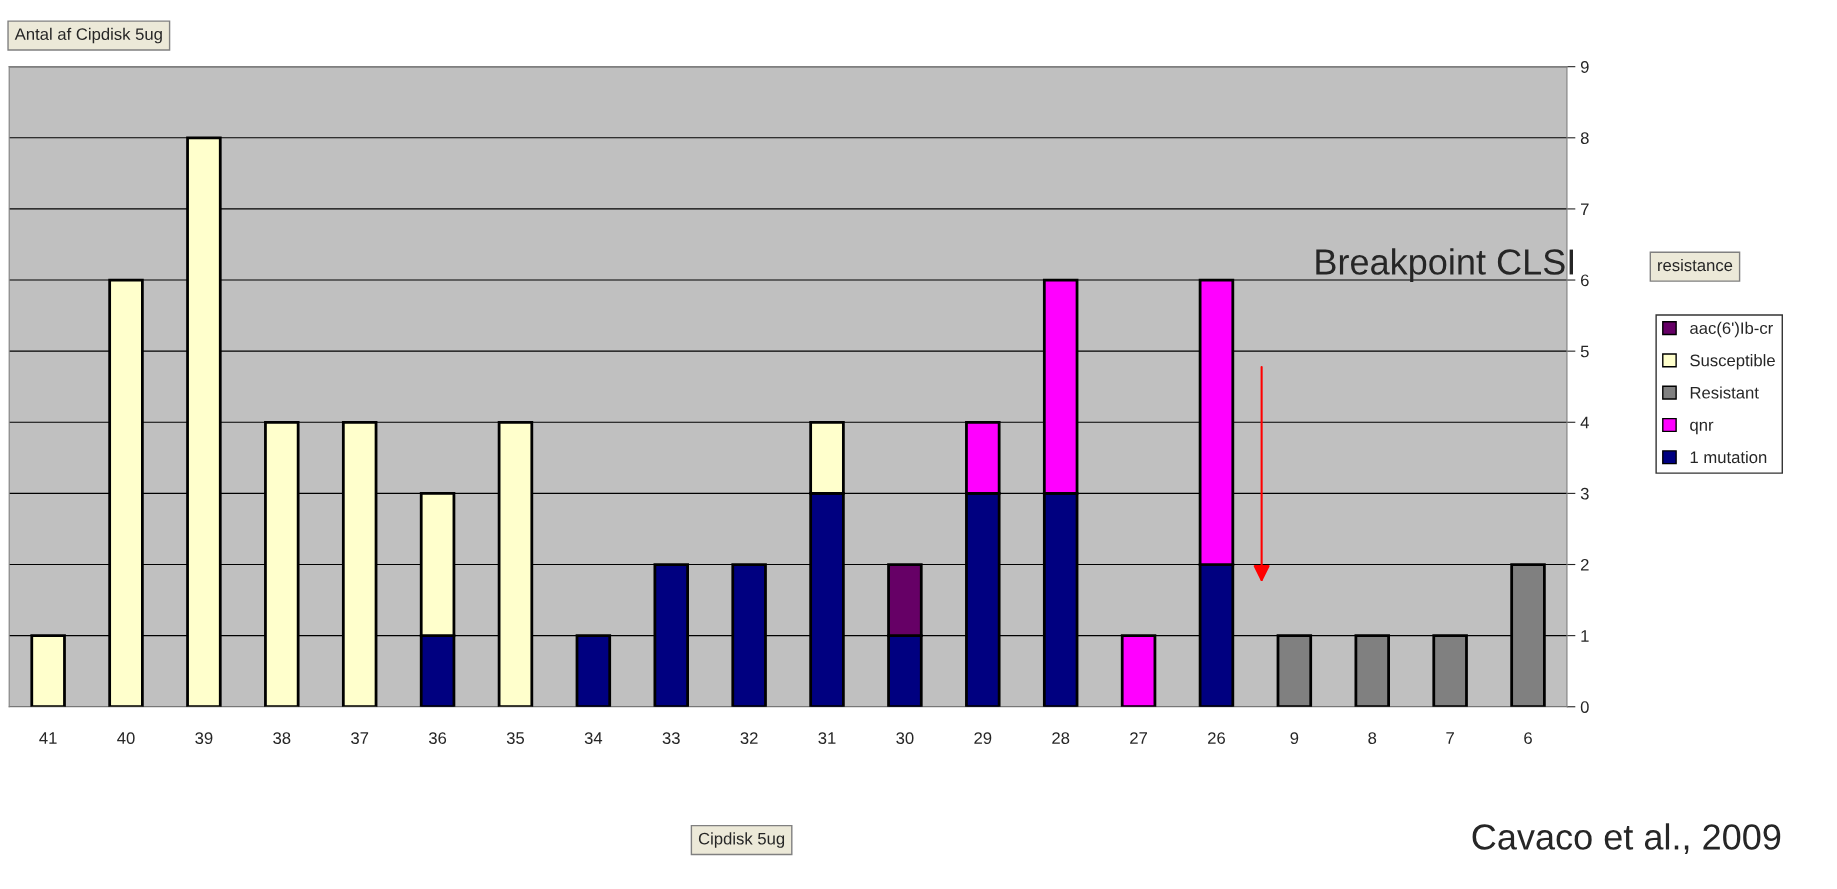 This screenshot has width=1837, height=889. I want to click on x-tick-label: 26, so click(1216, 738).